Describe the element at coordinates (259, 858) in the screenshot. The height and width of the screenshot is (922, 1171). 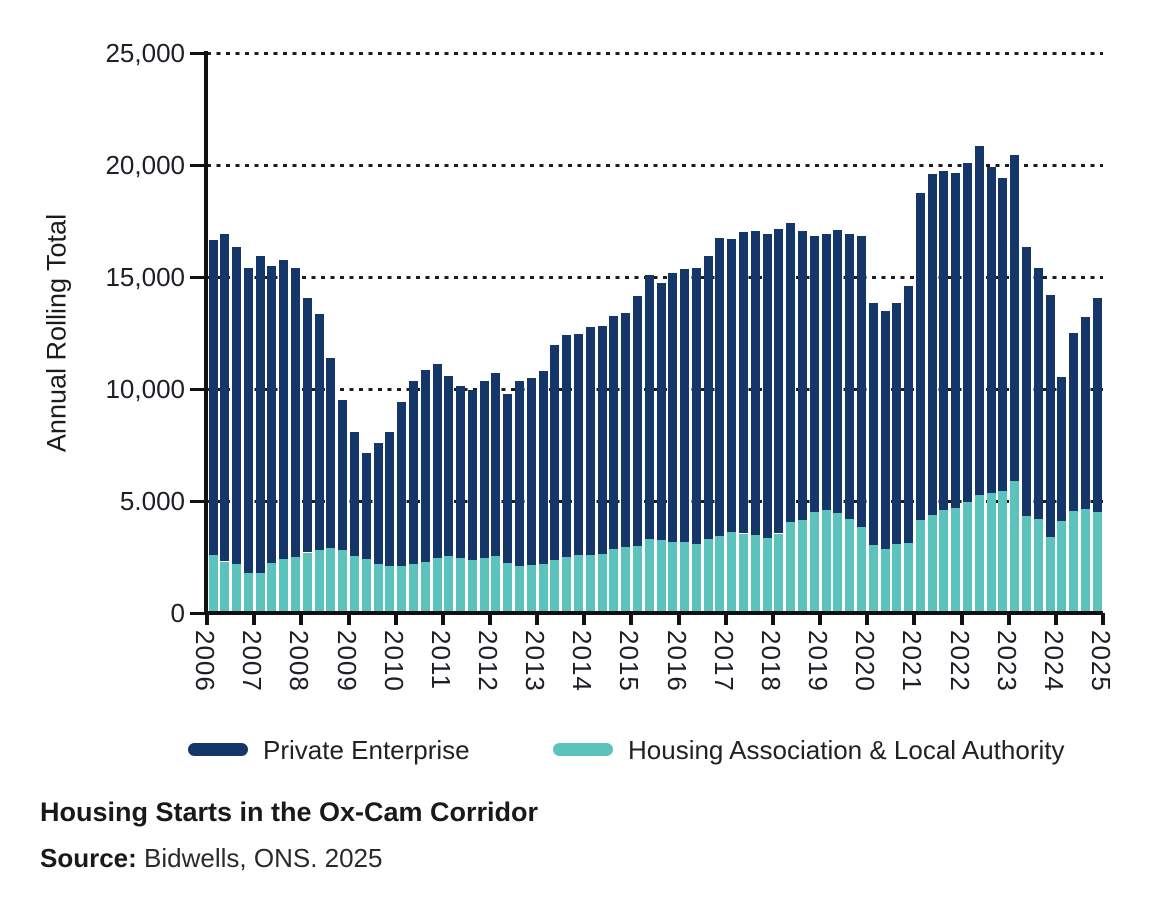
I see `source-text: Bidwells, ONS. 2025` at that location.